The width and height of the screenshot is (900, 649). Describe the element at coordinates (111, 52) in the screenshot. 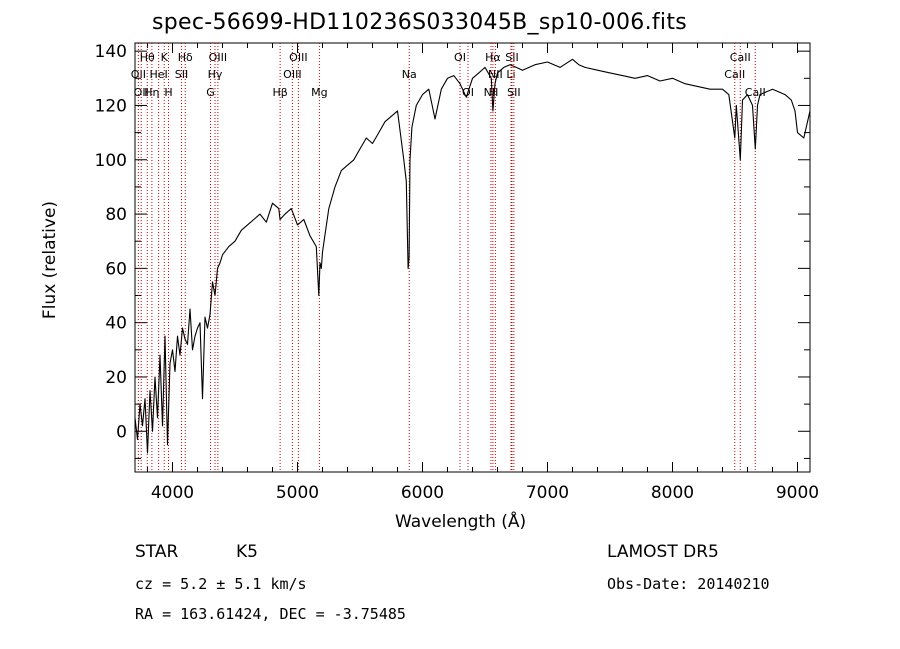

I see `y-tick-label: 140` at that location.